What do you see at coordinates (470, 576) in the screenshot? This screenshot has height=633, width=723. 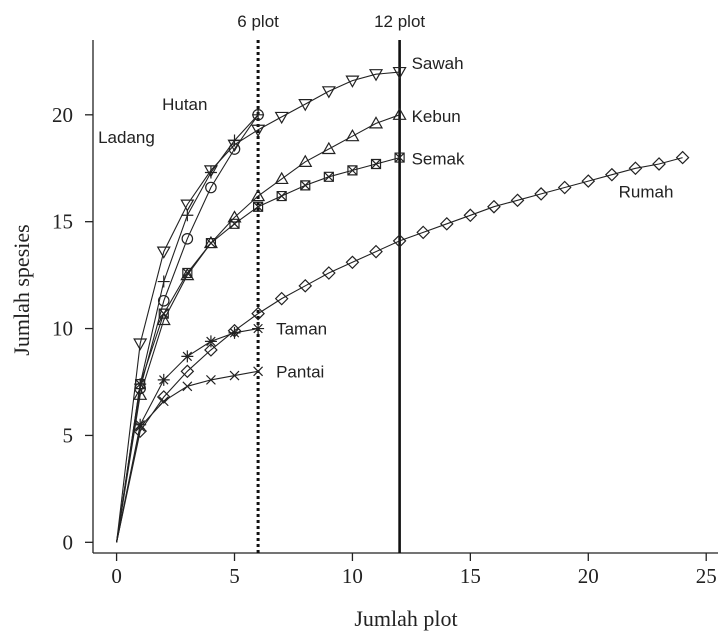 I see `x-tick-label-15: 15` at bounding box center [470, 576].